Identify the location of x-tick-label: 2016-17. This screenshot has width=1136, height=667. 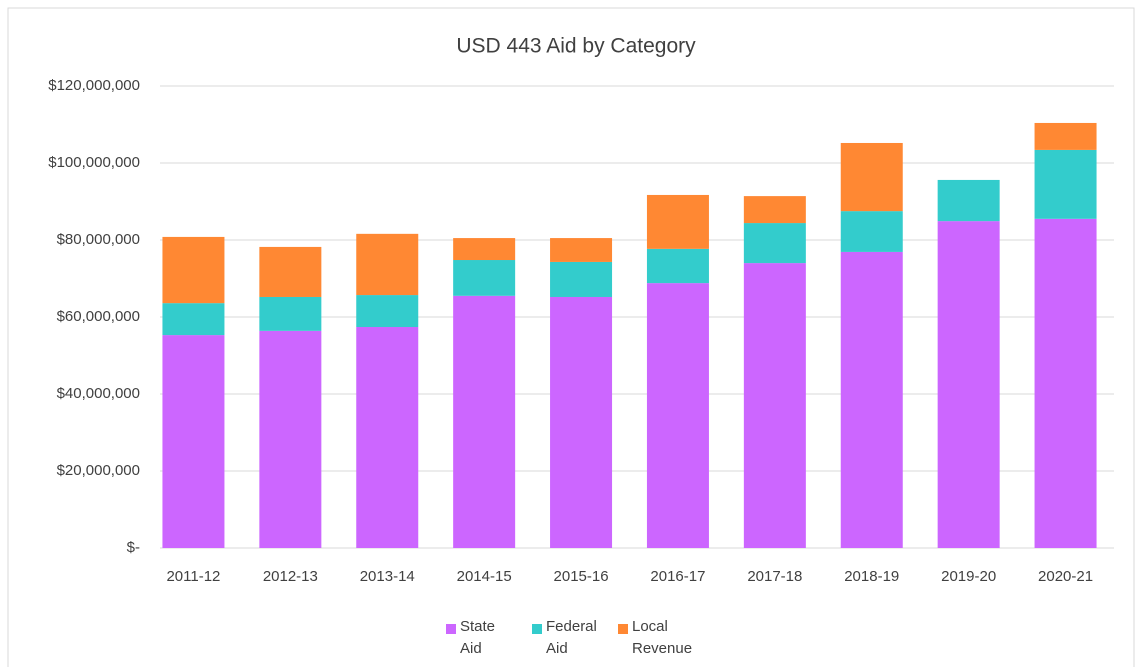
(677, 576).